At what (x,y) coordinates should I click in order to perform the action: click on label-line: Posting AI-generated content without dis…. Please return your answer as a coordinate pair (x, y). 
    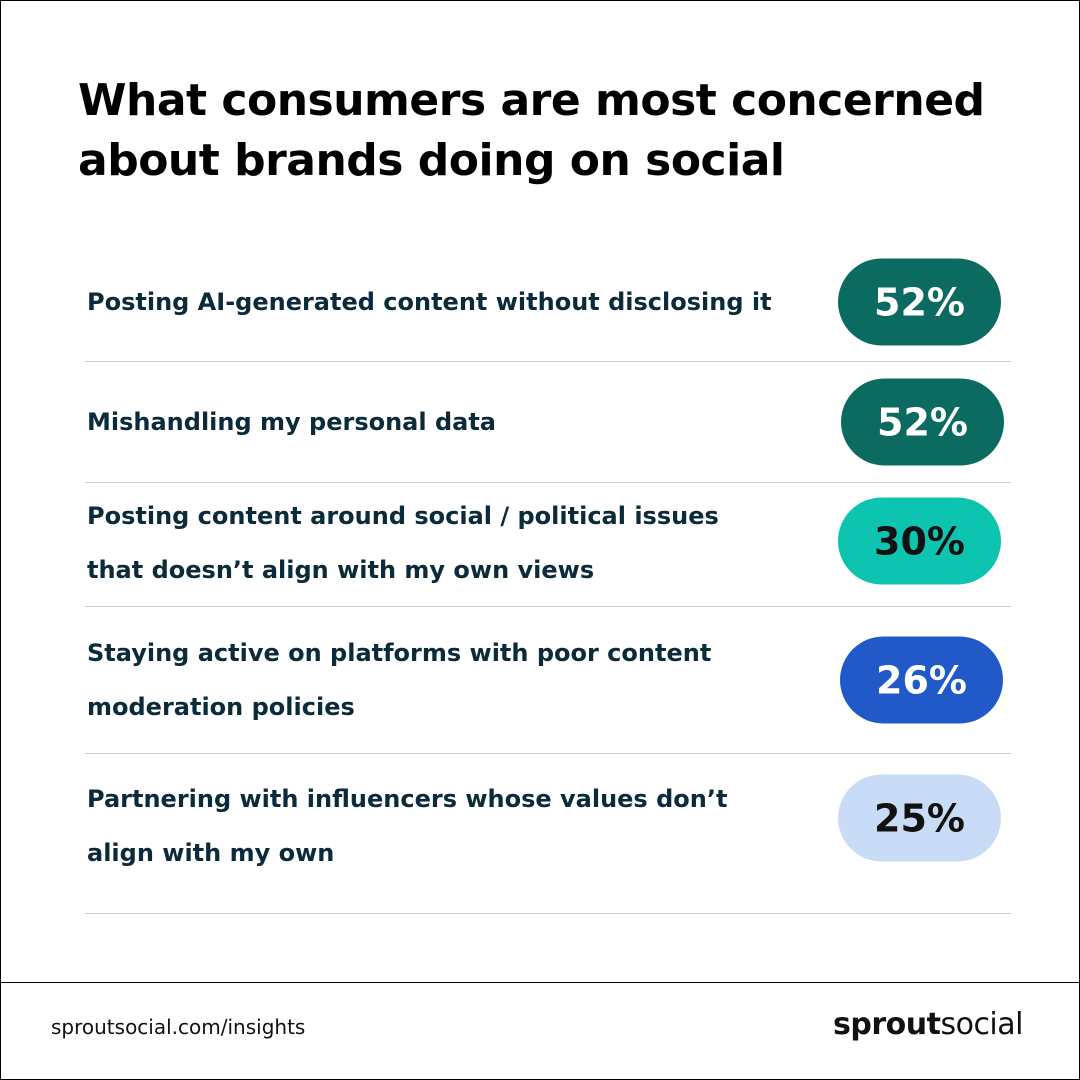
    Looking at the image, I should click on (429, 302).